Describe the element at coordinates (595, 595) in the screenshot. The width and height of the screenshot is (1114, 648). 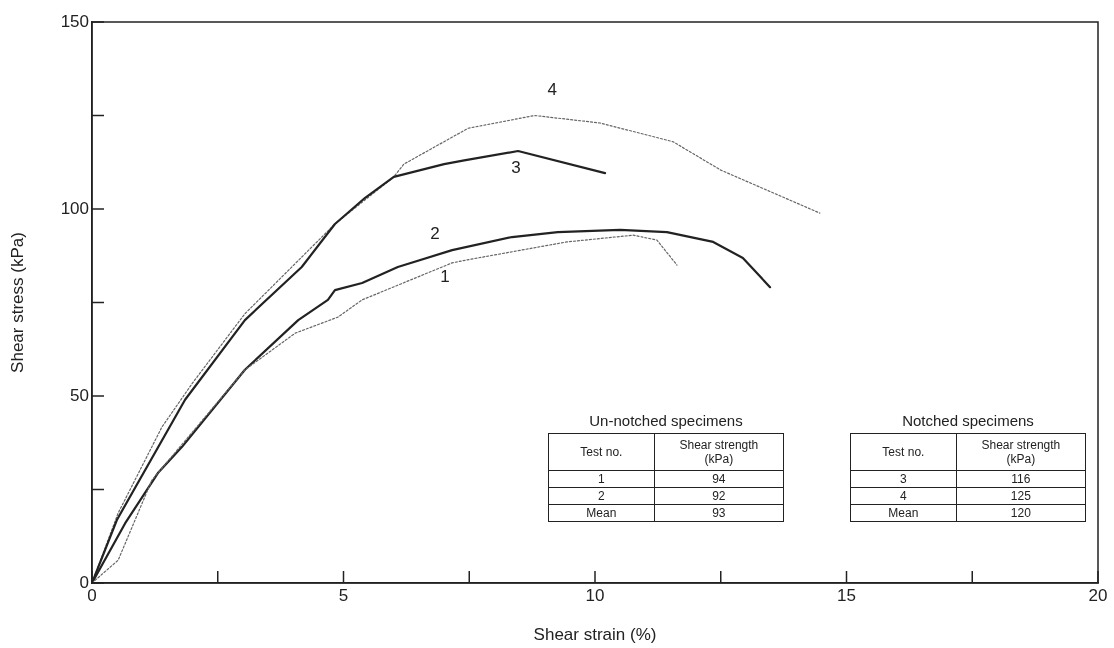
I see `x-tick-label: 10` at that location.